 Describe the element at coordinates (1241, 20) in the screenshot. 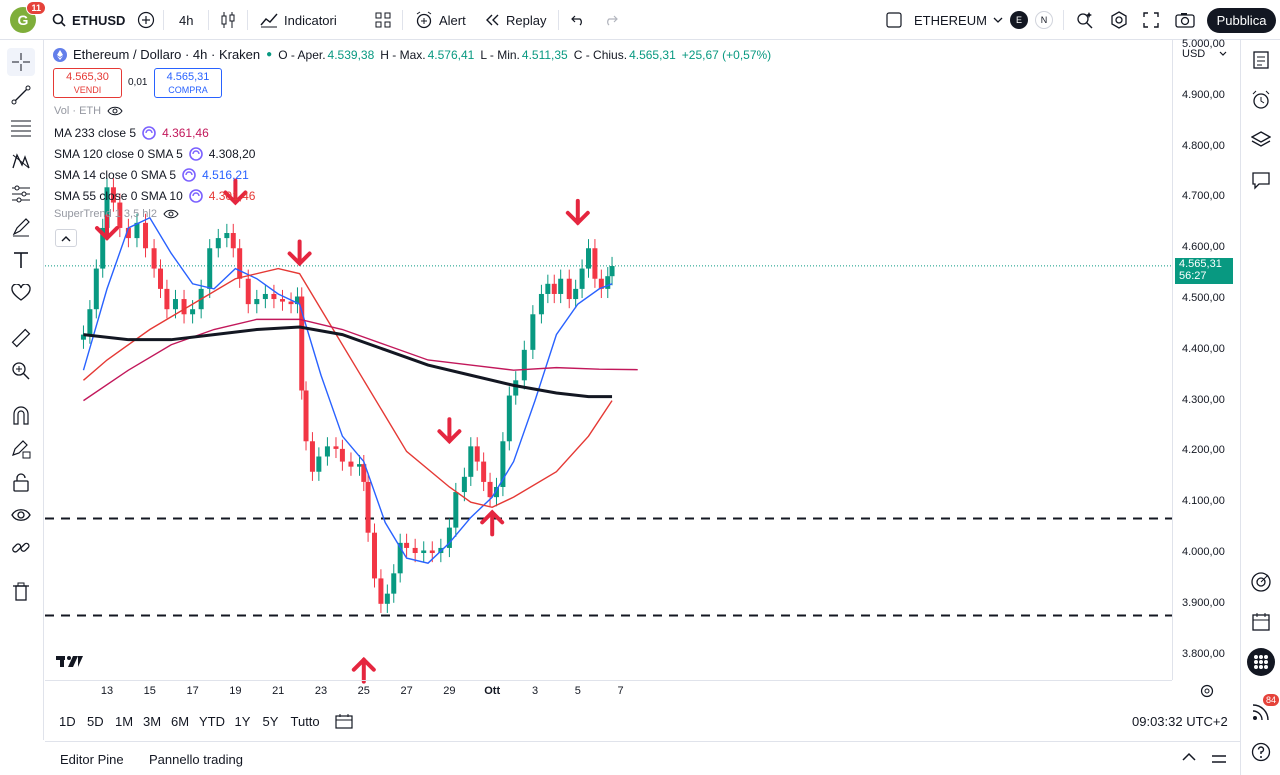

I see `publish-button: Pubblica` at that location.